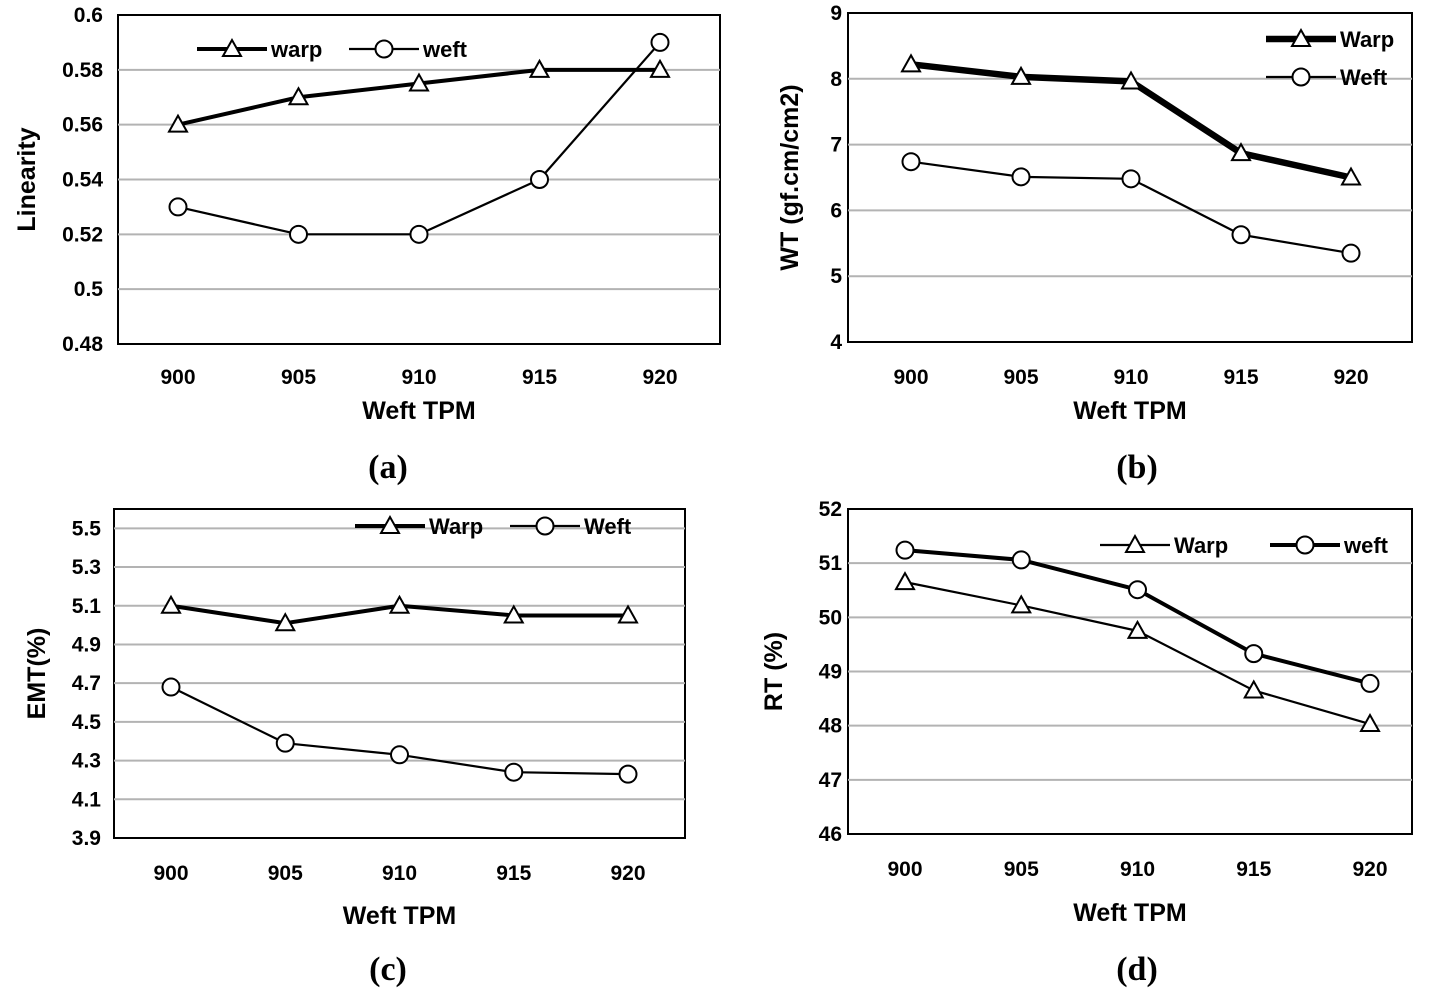 Image resolution: width=1431 pixels, height=991 pixels. I want to click on y-tick-label: 47, so click(830, 780).